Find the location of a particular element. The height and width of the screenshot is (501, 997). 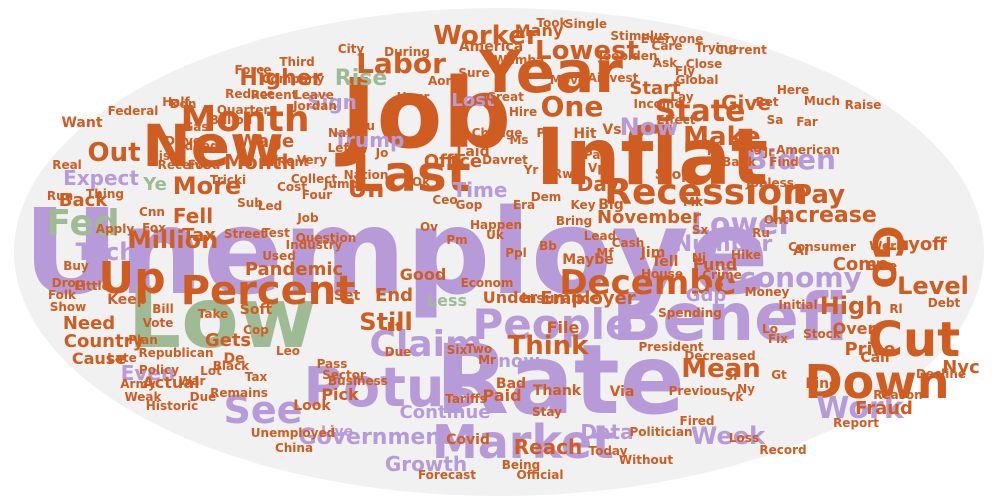

word-de: De is located at coordinates (234, 359).